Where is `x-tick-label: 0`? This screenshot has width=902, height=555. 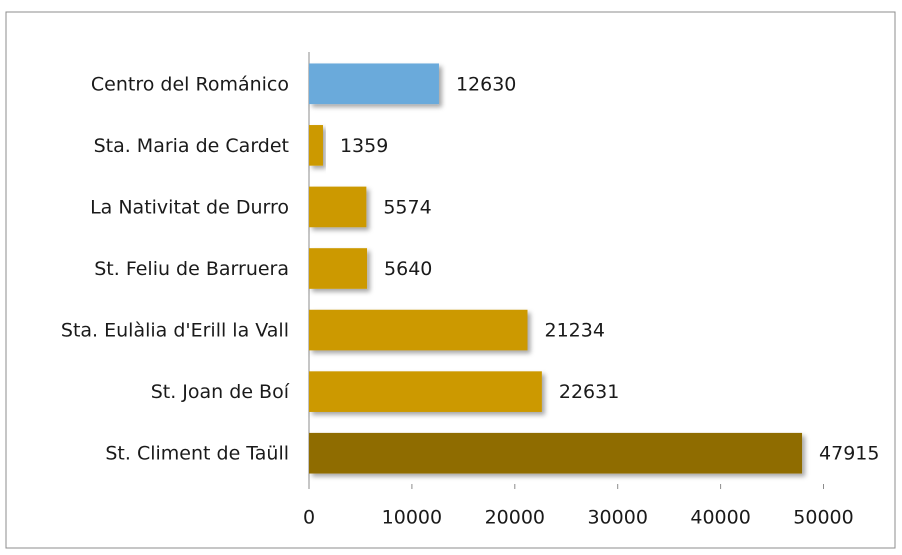
x-tick-label: 0 is located at coordinates (309, 518).